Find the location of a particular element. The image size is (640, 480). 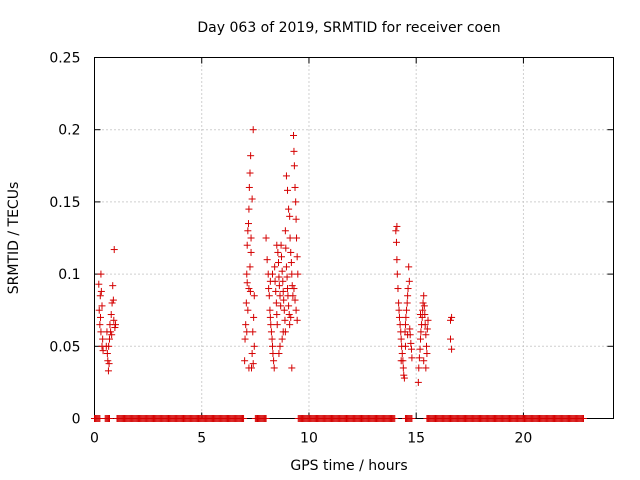

y-tick-label: 0.25 is located at coordinates (64, 59).